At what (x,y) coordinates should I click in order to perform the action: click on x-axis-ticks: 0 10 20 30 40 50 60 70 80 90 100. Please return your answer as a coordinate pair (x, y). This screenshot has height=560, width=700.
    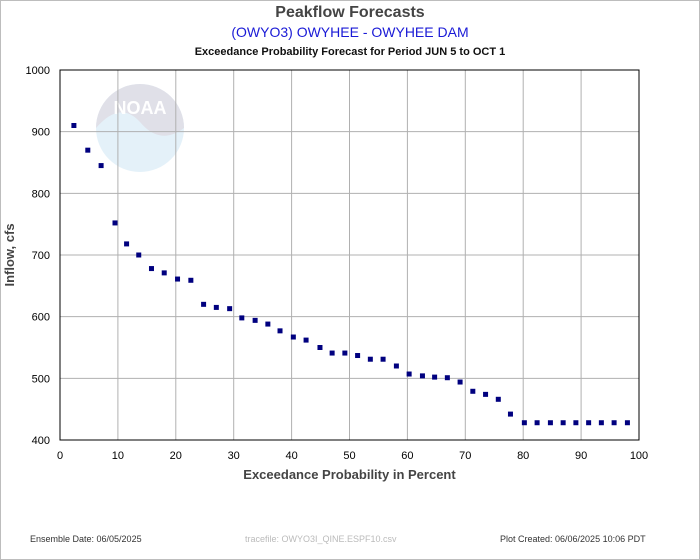
    Looking at the image, I should click on (352, 456).